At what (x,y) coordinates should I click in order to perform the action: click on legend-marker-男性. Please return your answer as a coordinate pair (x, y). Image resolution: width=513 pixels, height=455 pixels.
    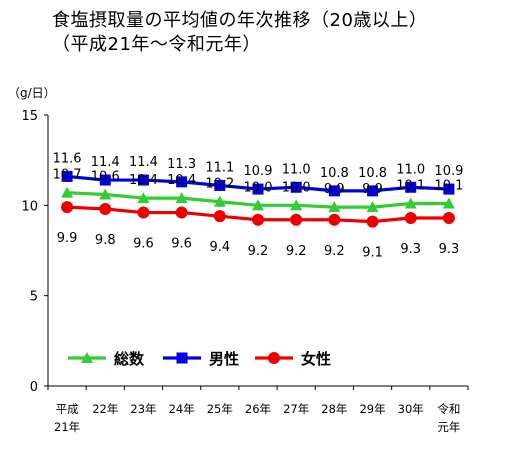
    Looking at the image, I should click on (182, 358).